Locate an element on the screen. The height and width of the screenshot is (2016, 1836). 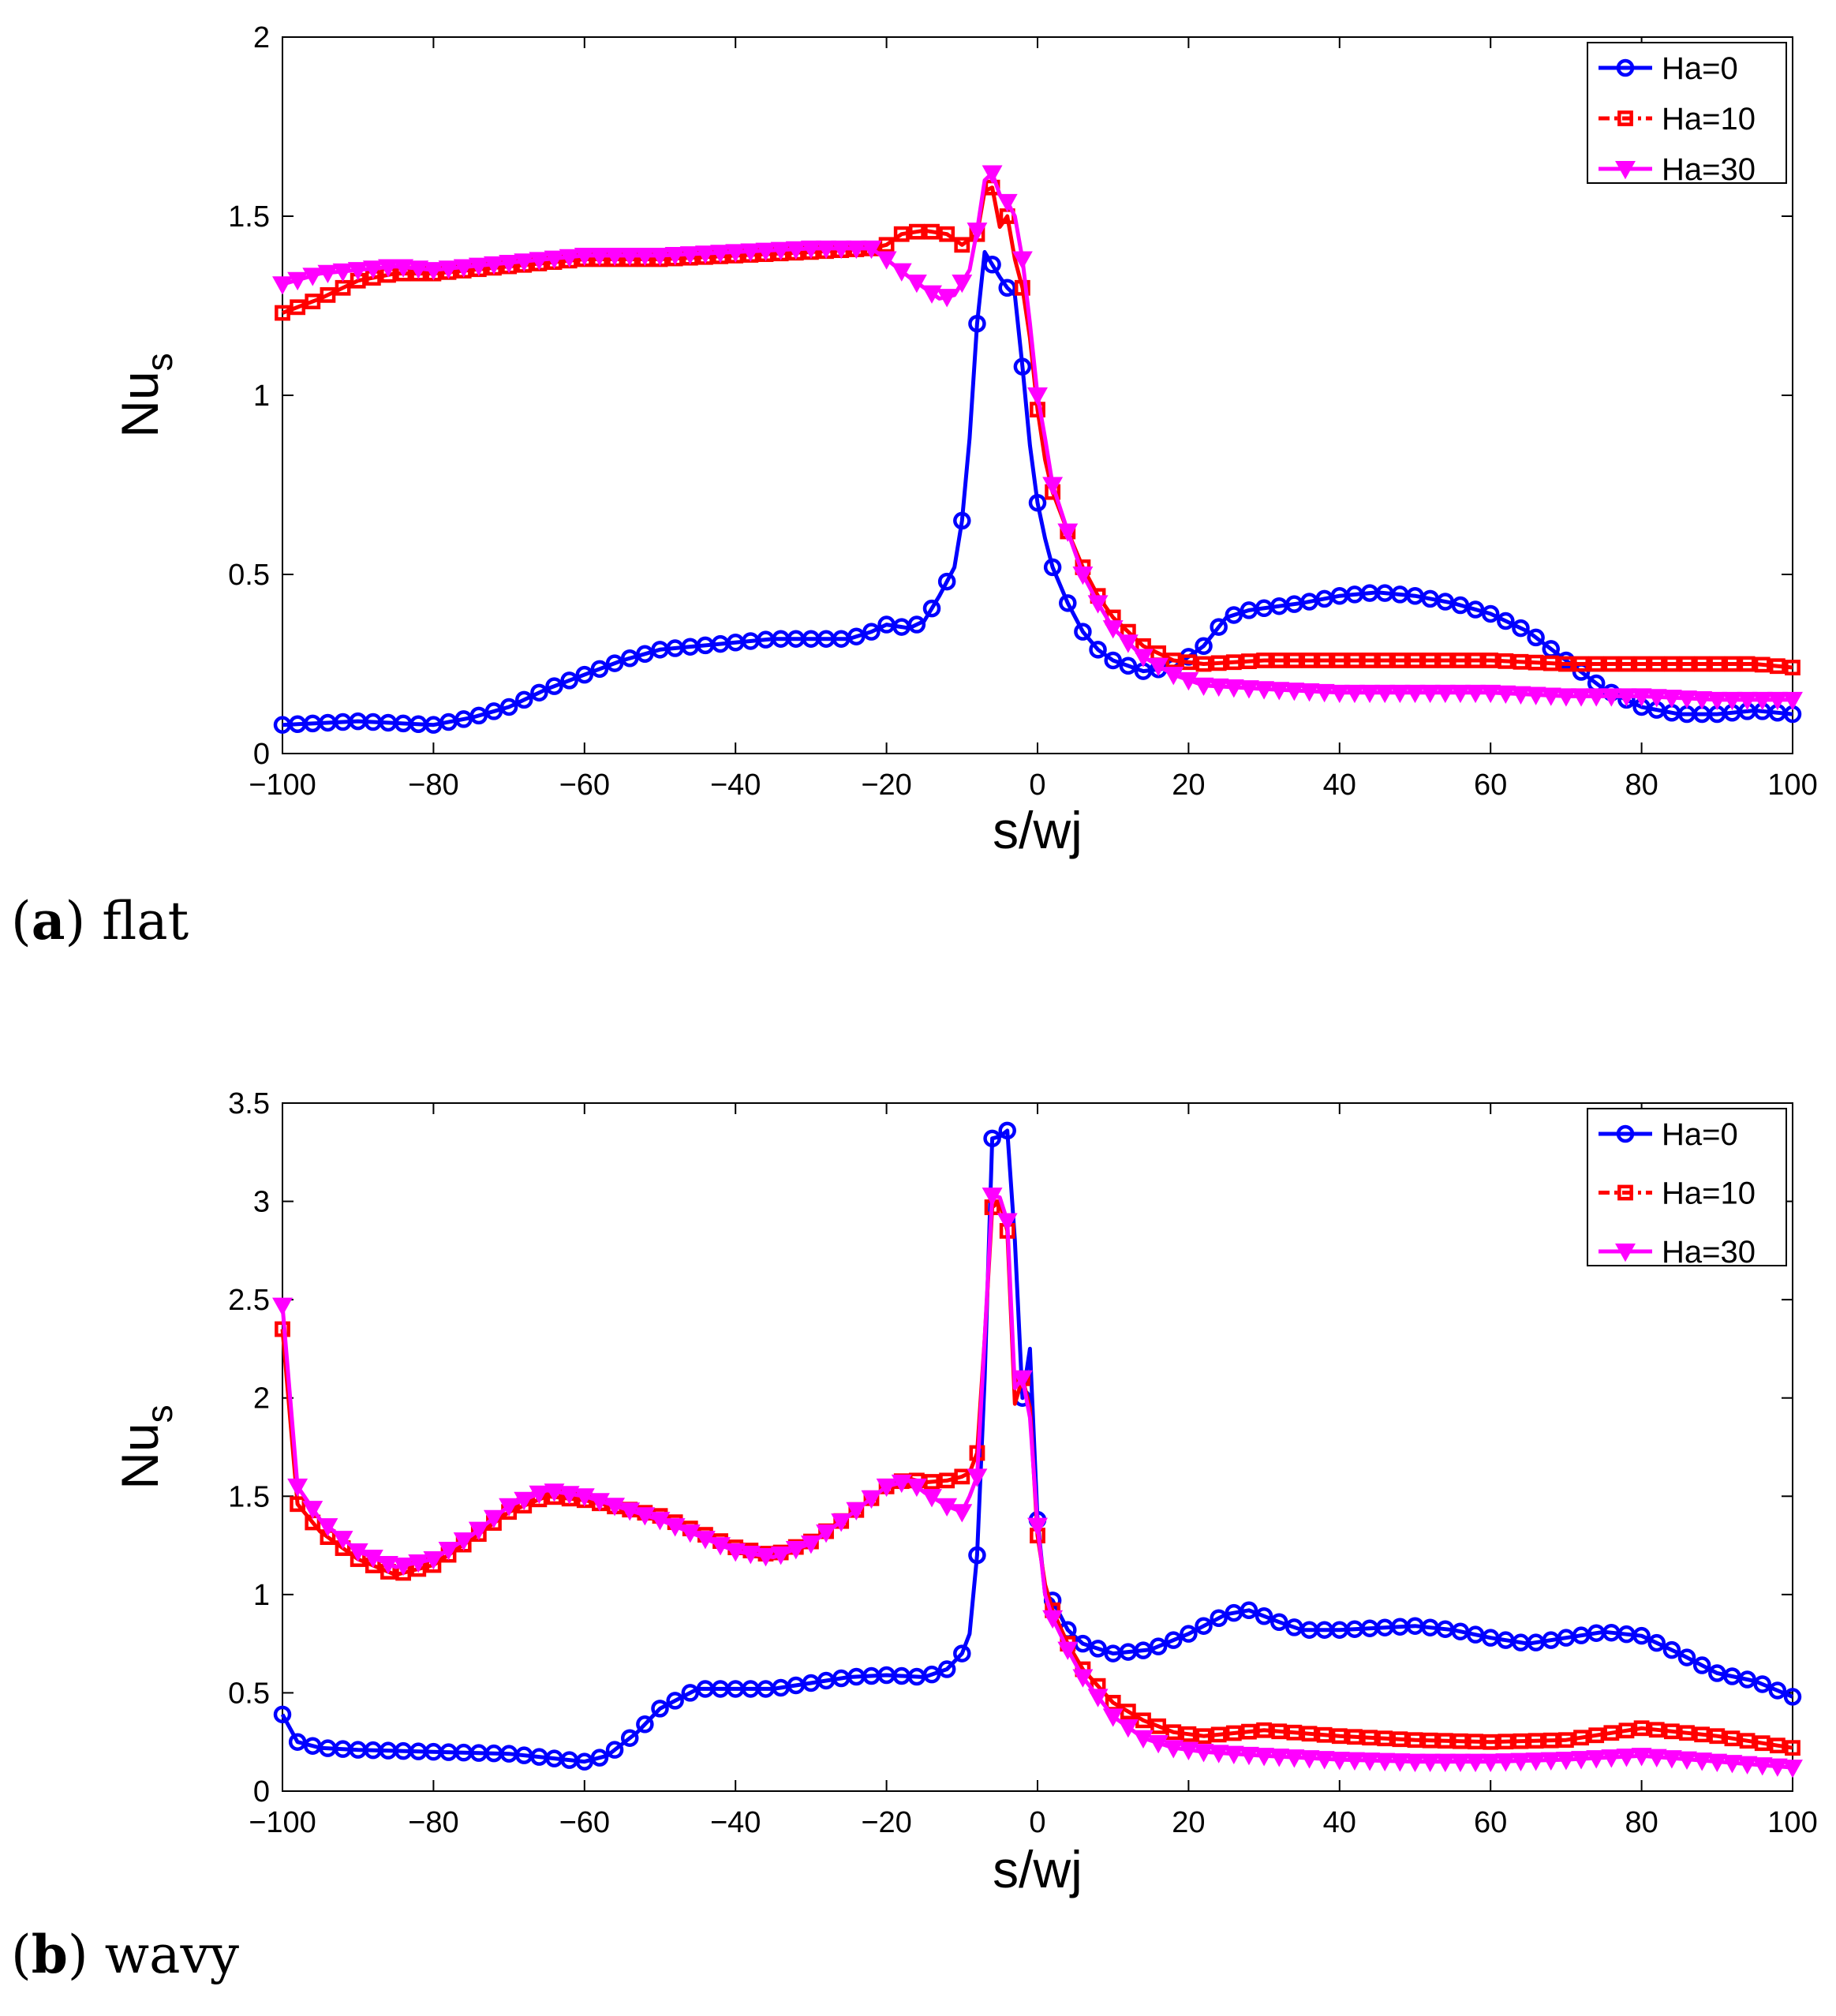
y-tick-label: 0 is located at coordinates (261, 1791).